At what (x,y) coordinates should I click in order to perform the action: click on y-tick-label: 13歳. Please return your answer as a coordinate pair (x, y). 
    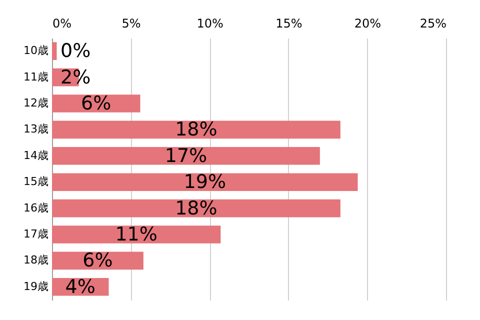
    Looking at the image, I should click on (36, 129).